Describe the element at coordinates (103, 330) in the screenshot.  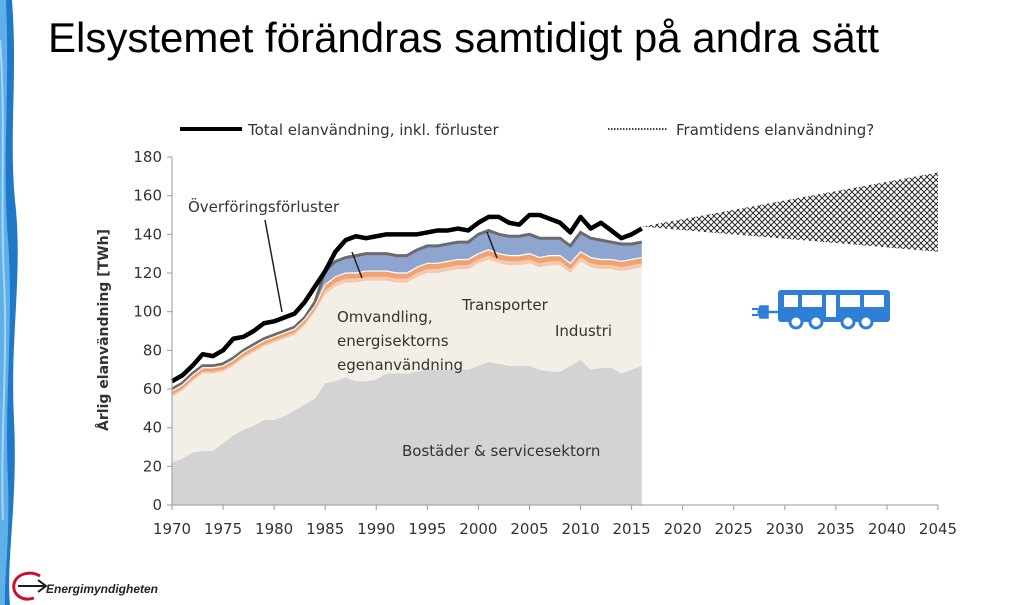
I see `y-axis-label: Årlig elanvändning [TWh]` at that location.